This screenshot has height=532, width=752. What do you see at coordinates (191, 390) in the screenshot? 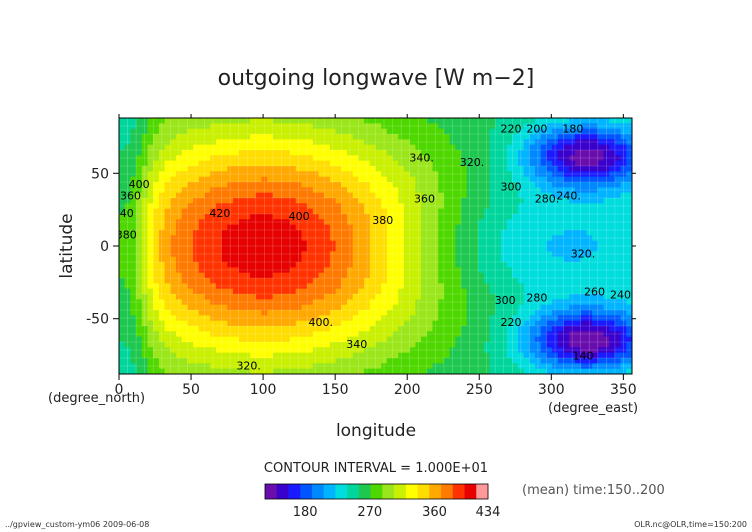
I see `x-tick-label: 50` at bounding box center [191, 390].